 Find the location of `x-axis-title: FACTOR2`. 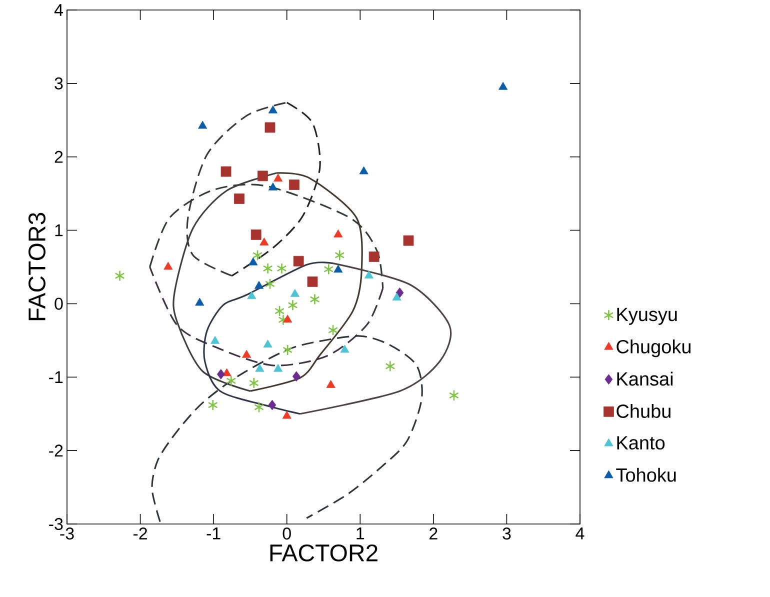

x-axis-title: FACTOR2 is located at coordinates (324, 553).